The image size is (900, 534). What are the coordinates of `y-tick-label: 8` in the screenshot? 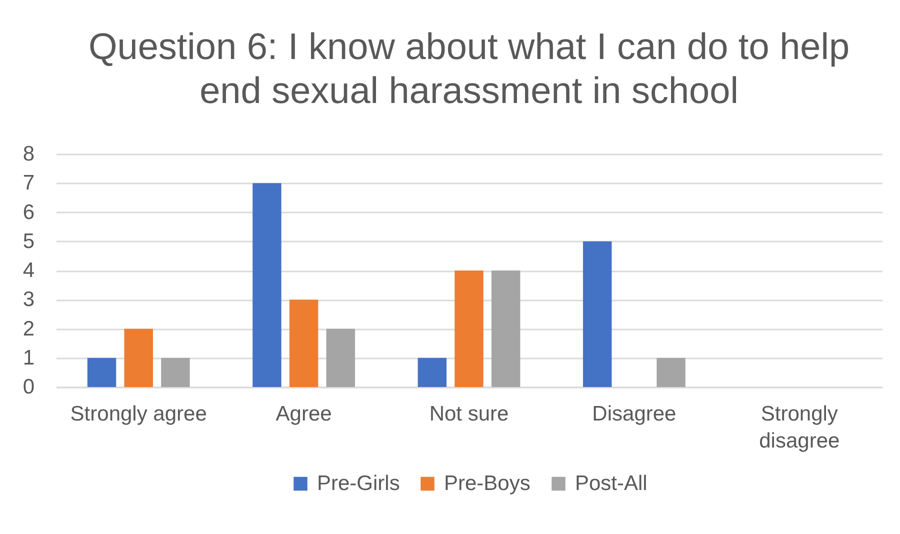 It's located at (28, 154).